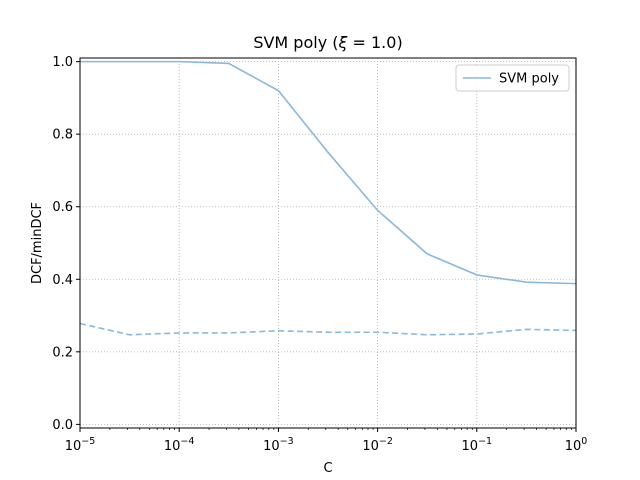 Image resolution: width=640 pixels, height=480 pixels. I want to click on legend-label: SVM poly, so click(529, 79).